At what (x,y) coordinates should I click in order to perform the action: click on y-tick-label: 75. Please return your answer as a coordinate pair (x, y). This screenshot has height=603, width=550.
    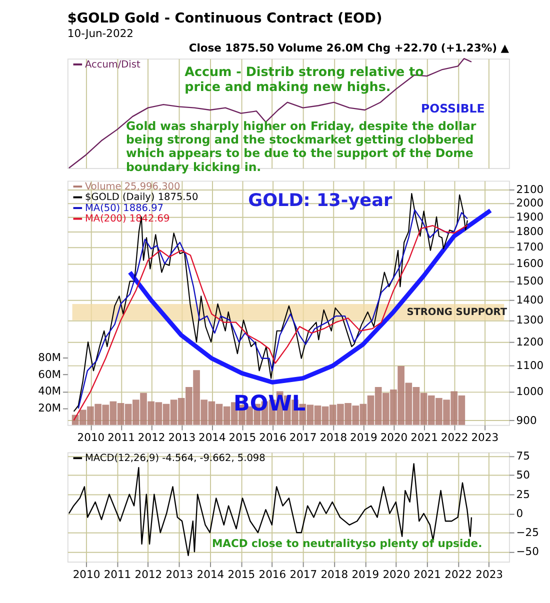
    Looking at the image, I should click on (523, 456).